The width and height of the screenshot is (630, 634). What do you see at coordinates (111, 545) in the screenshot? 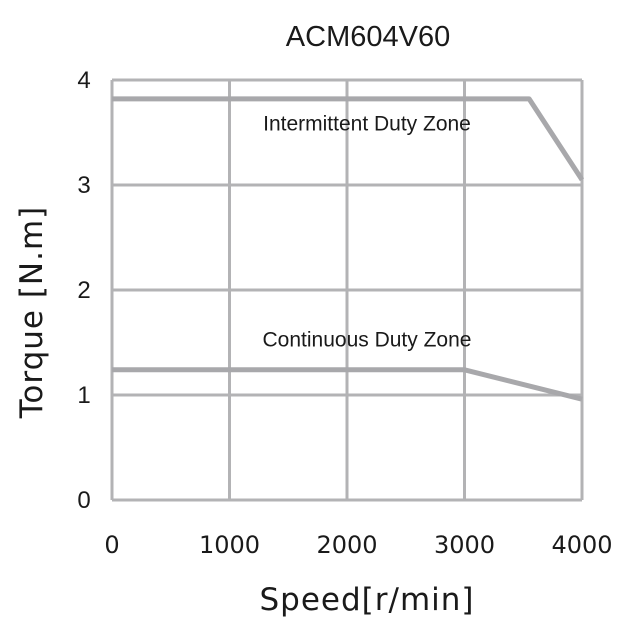
I see `x-tick-label: 0` at bounding box center [111, 545].